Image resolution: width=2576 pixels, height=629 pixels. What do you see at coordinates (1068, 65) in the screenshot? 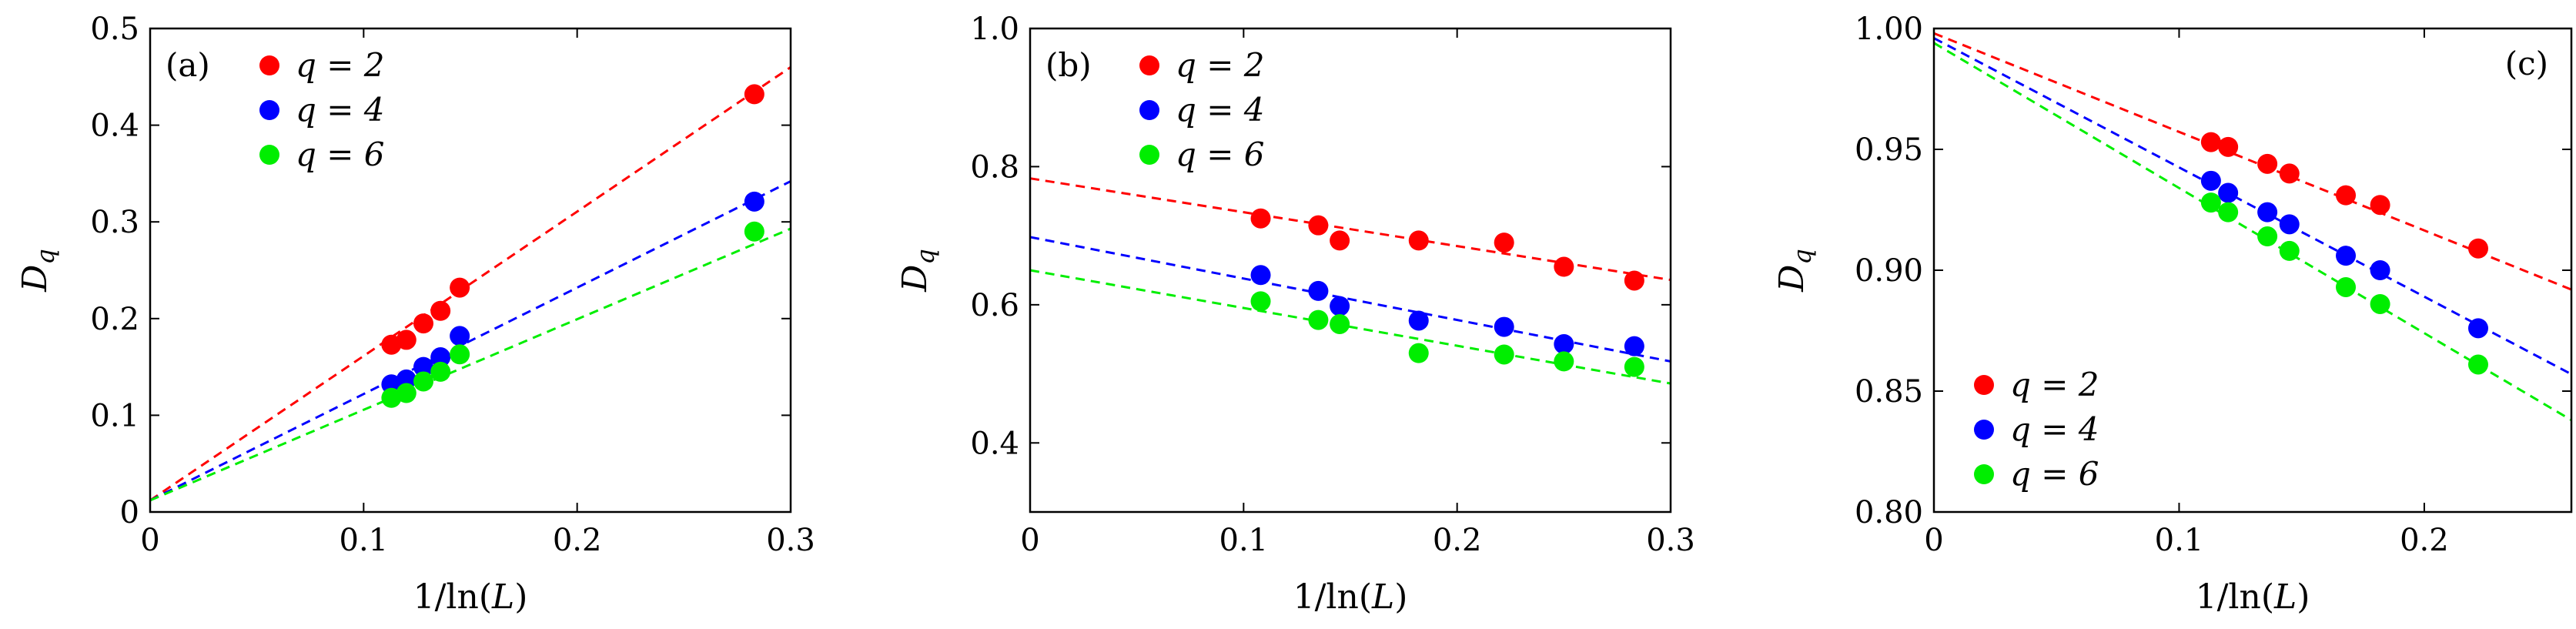
I see `panel-label: (b)` at bounding box center [1068, 65].